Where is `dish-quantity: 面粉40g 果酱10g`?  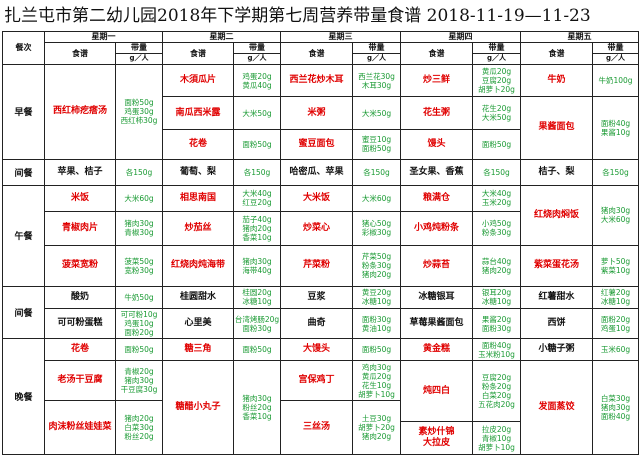
dish-quantity: 面粉40g 果酱10g is located at coordinates (615, 128).